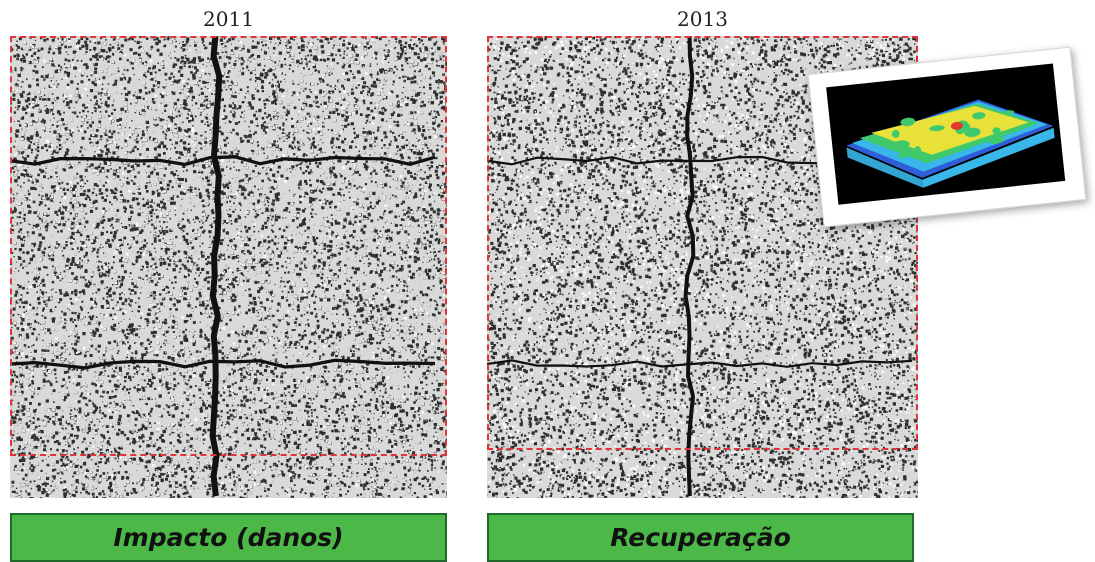 This screenshot has width=1095, height=562. Describe the element at coordinates (956, 125) in the screenshot. I see `surface-peak` at that location.